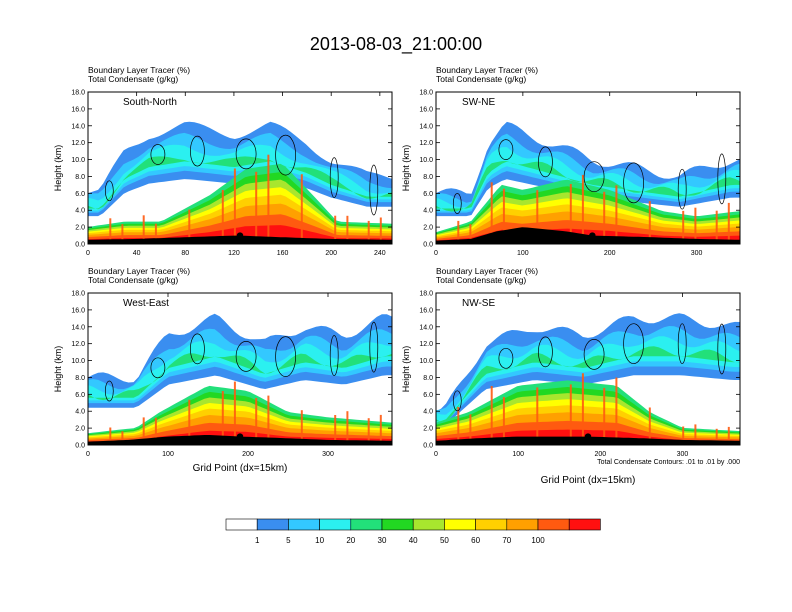 The width and height of the screenshot is (792, 612). I want to click on y-tick-label: 4.0, so click(80, 412).